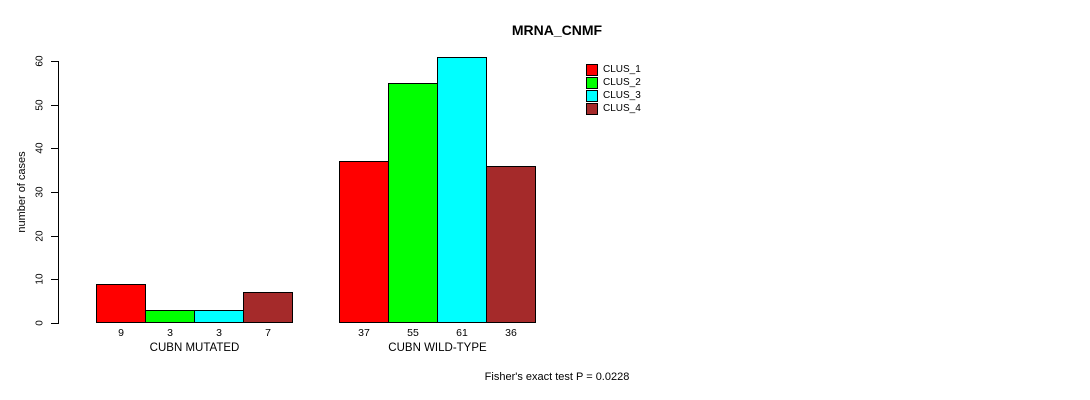  I want to click on bar-value-label: 61, so click(462, 333).